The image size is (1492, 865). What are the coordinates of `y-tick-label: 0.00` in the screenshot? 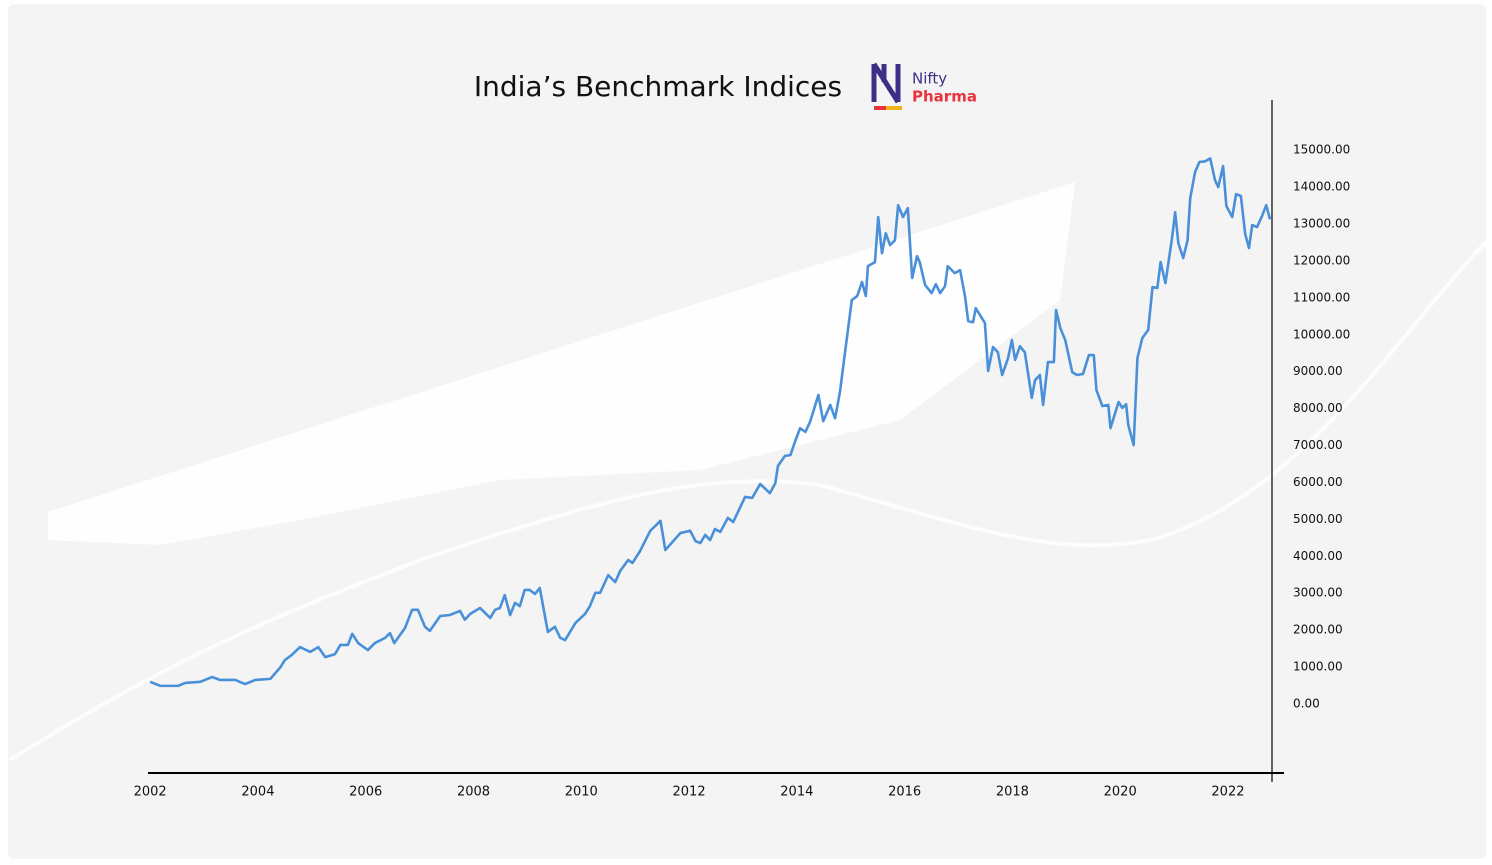 It's located at (1306, 703).